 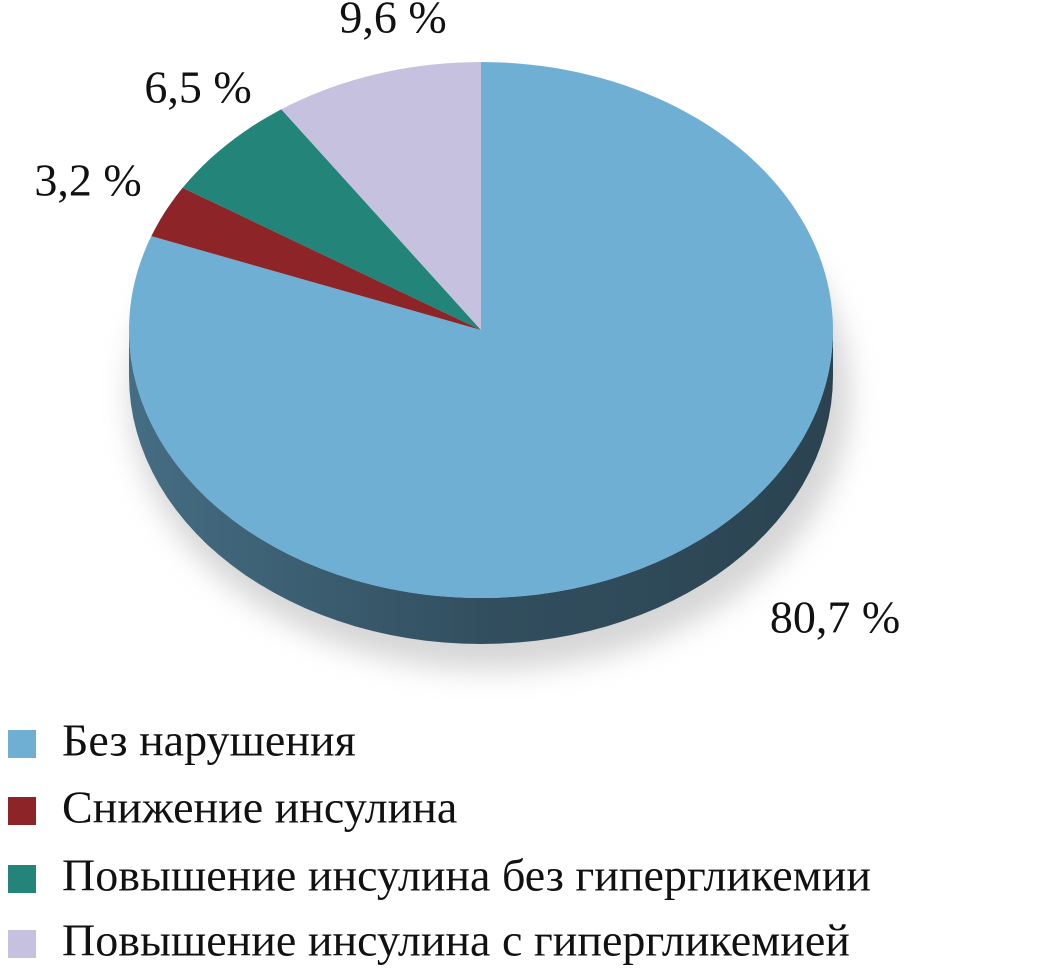 What do you see at coordinates (259, 807) in the screenshot?
I see `legend-label: Снижение инсулина` at bounding box center [259, 807].